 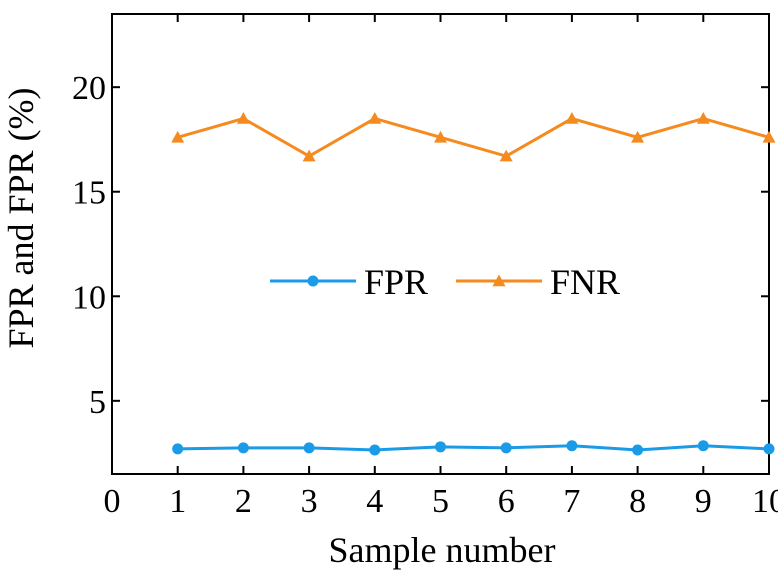 I want to click on y-axis-title: FPR and FPR (%), so click(x=21, y=217).